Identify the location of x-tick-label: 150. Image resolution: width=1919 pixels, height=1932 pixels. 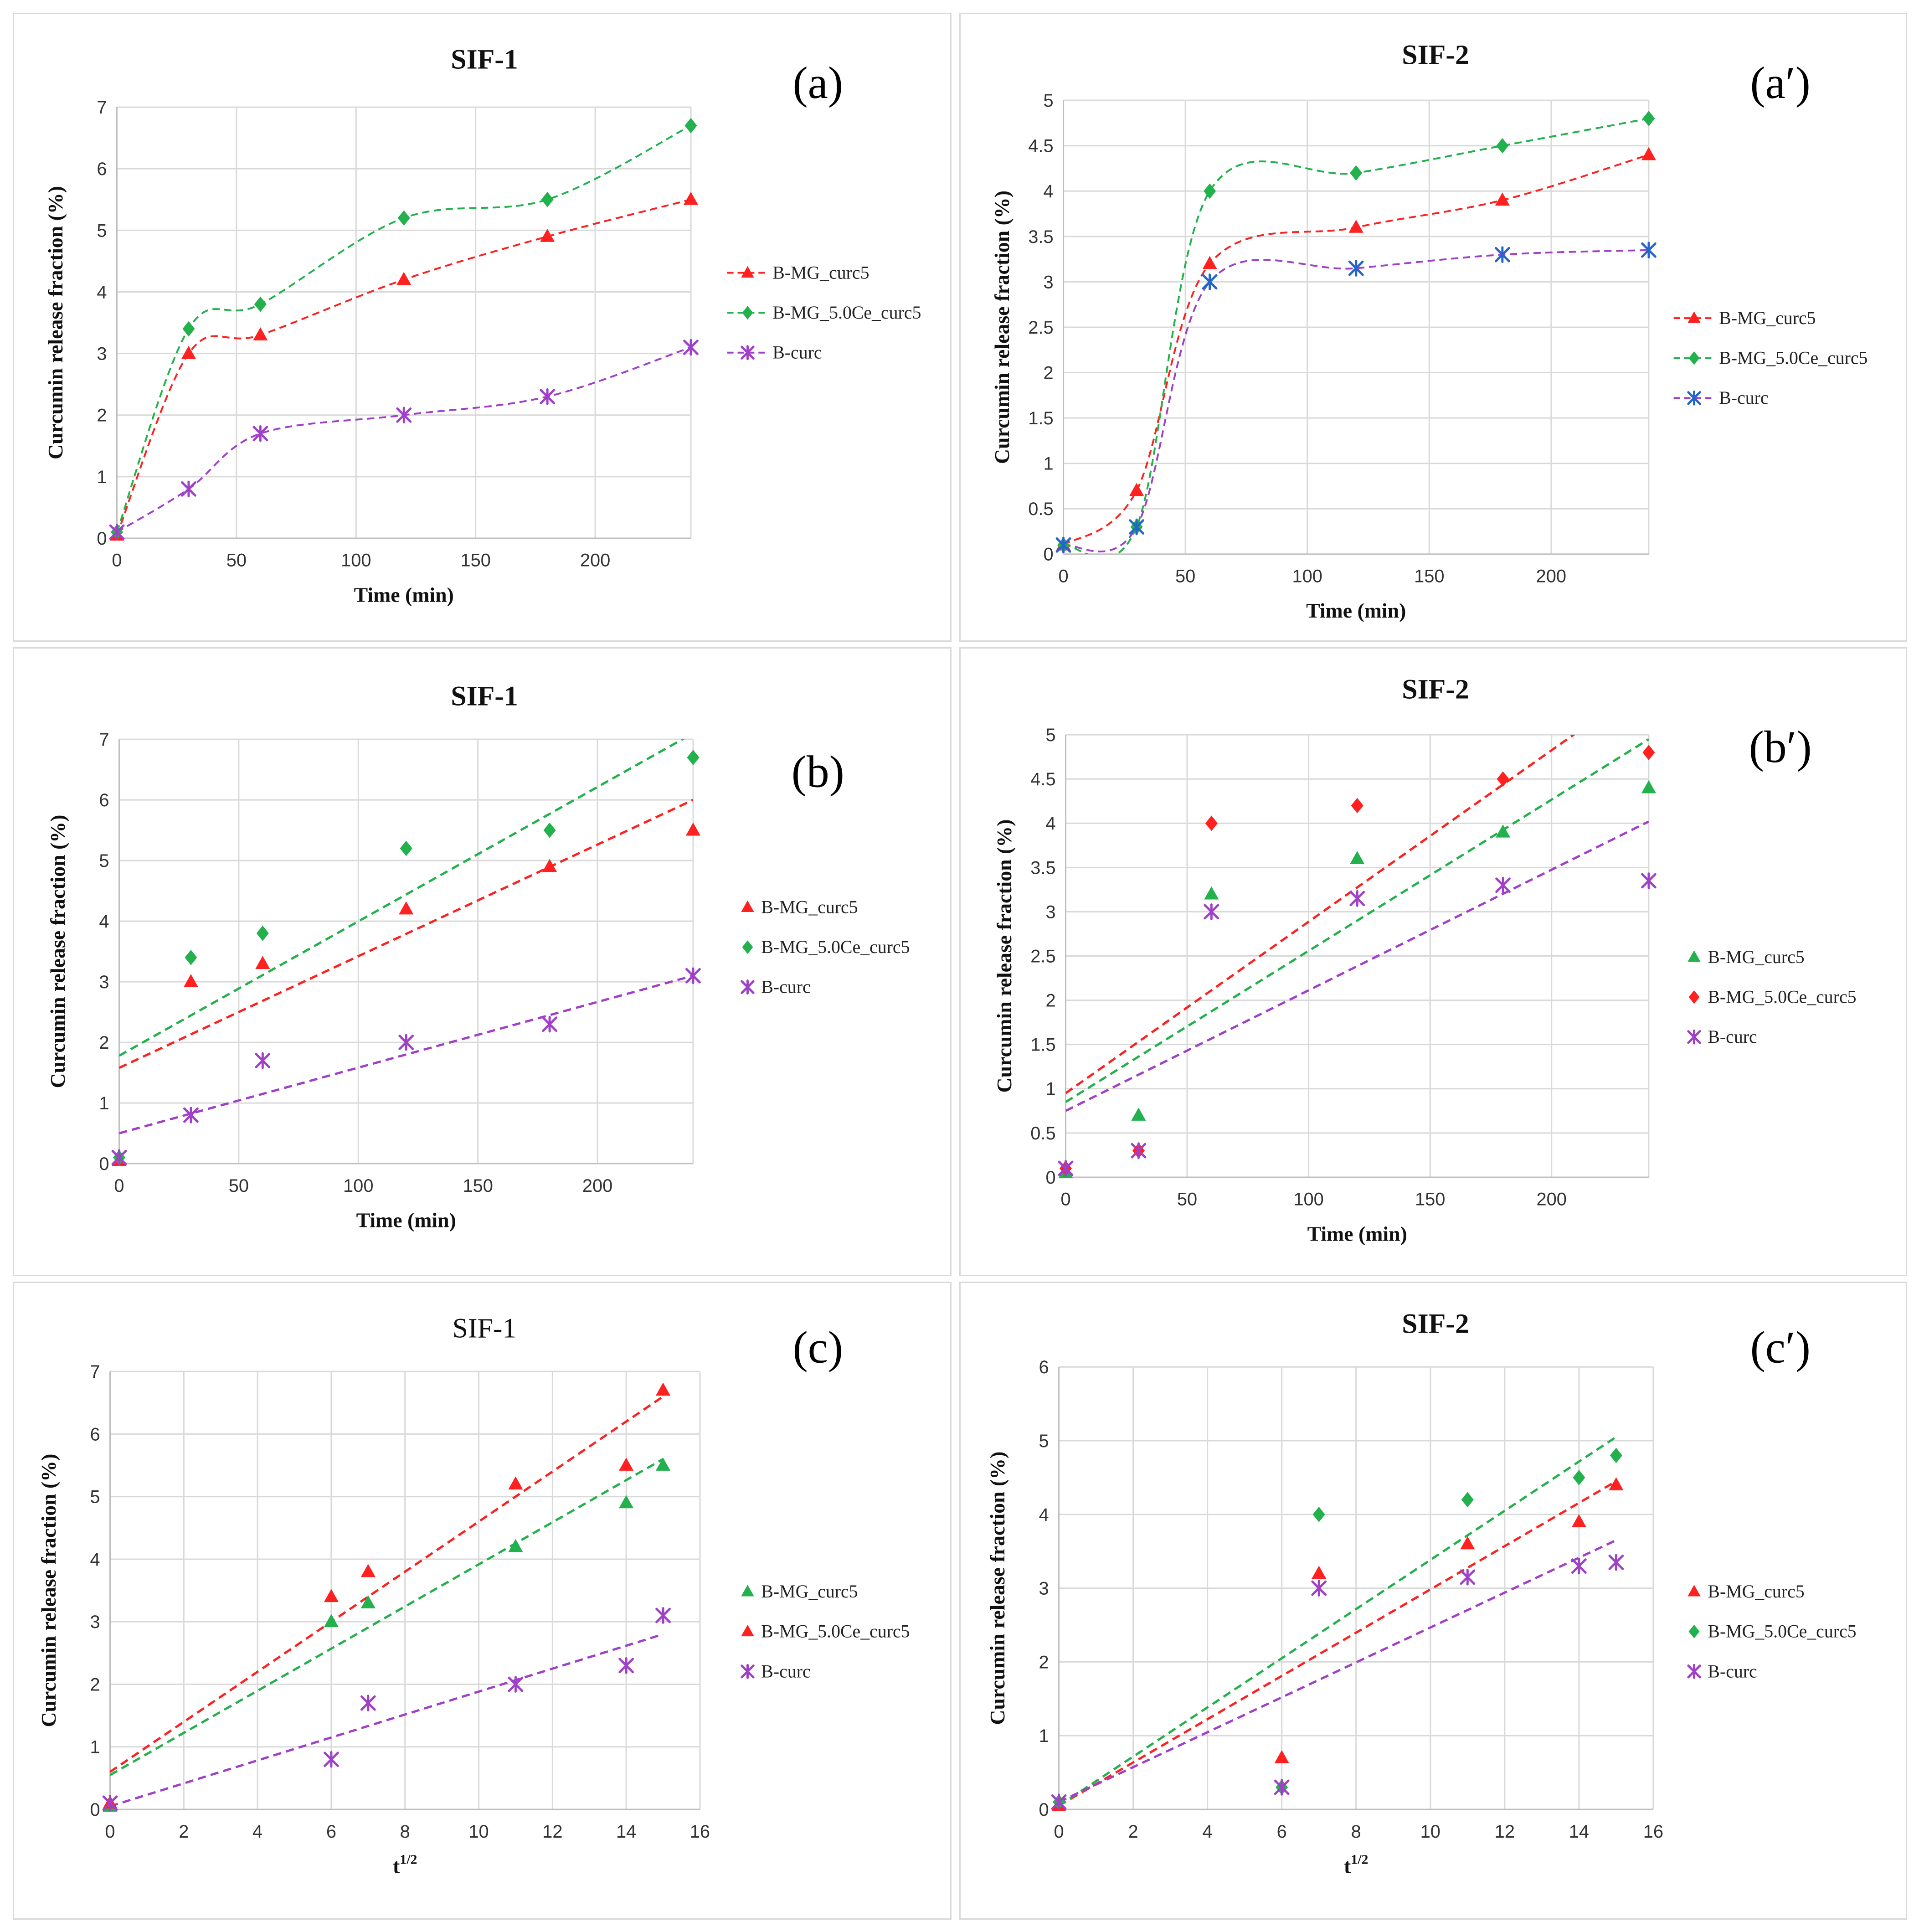
(1430, 1200).